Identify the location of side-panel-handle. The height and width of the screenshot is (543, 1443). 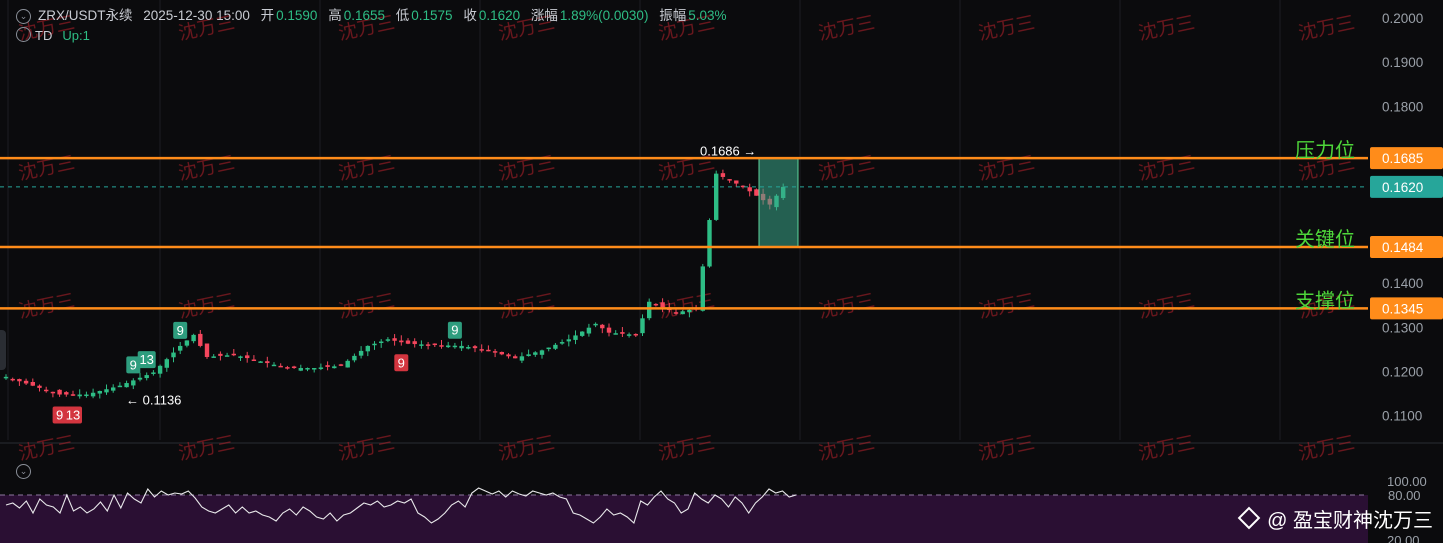
(3, 350).